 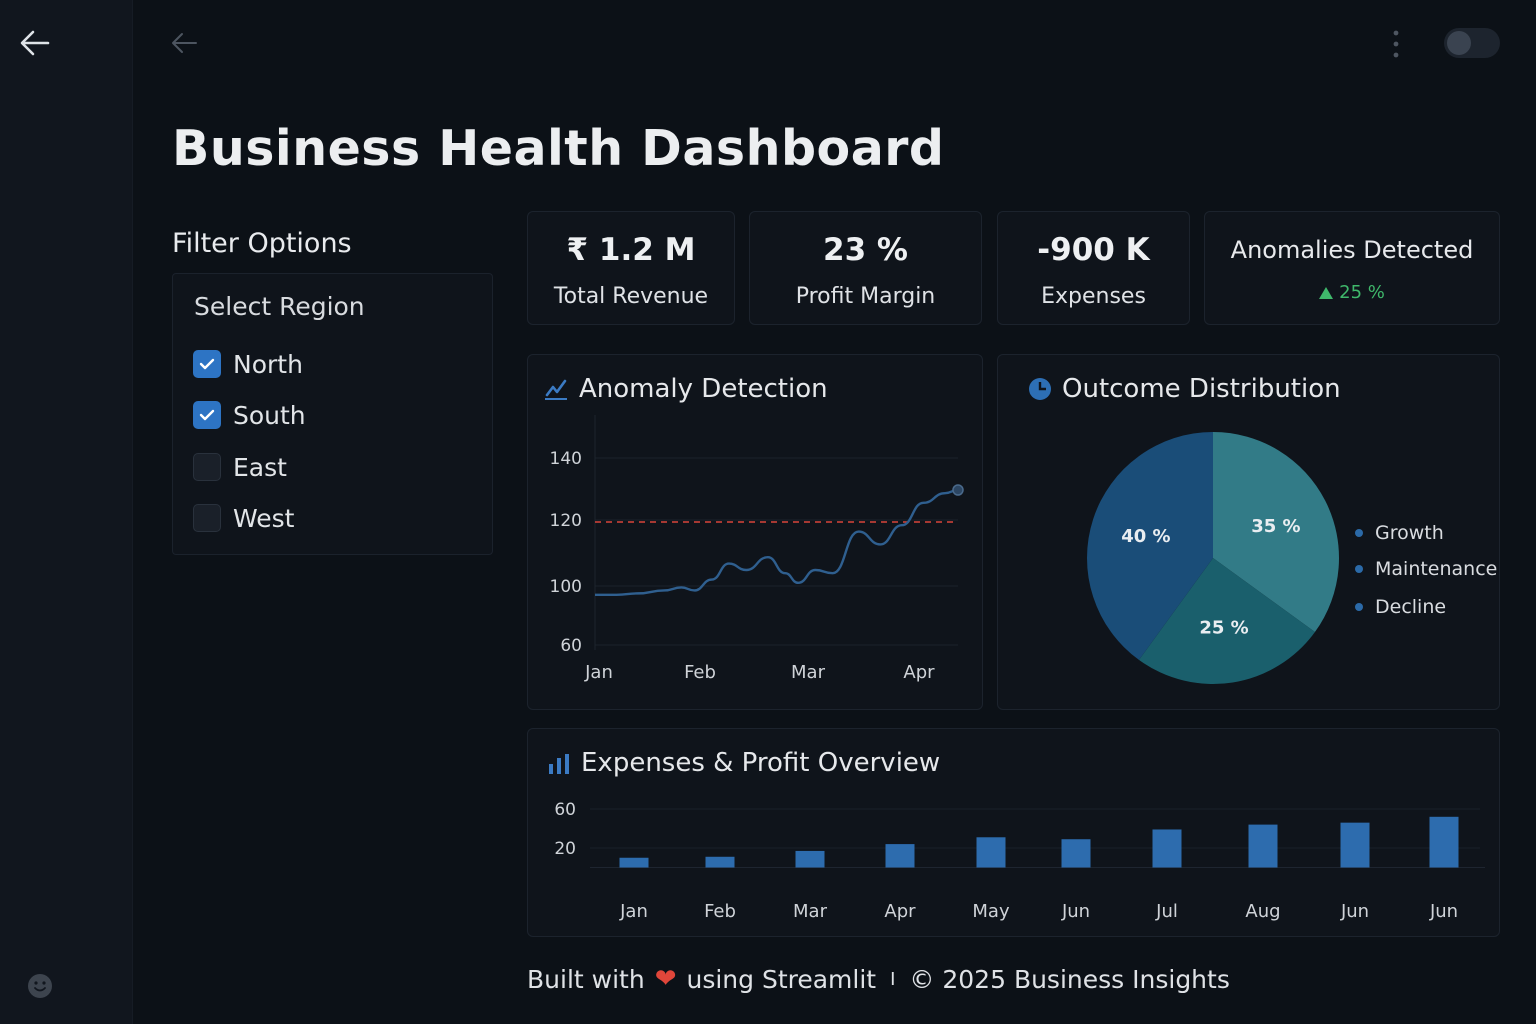 I want to click on region-checkbox-east: East, so click(x=240, y=467).